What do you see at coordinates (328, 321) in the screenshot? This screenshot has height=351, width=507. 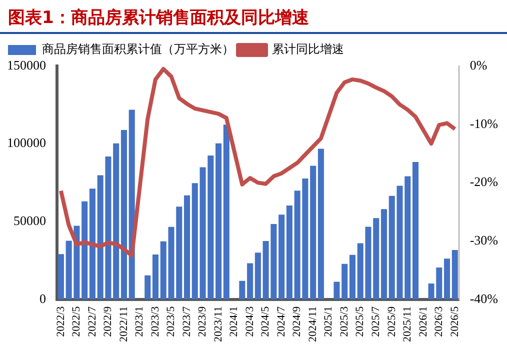 I see `x-tick-label: 2025/1` at bounding box center [328, 321].